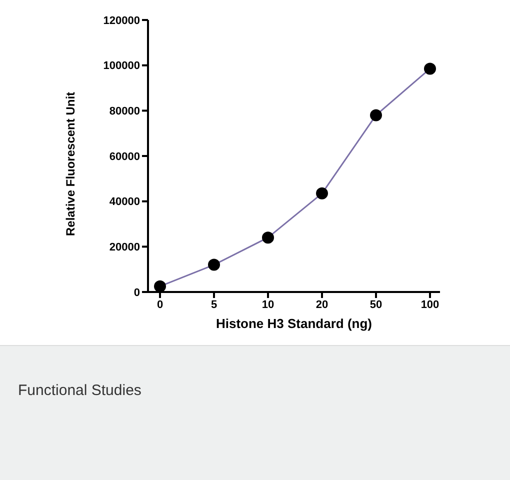 Image resolution: width=510 pixels, height=480 pixels. What do you see at coordinates (214, 304) in the screenshot?
I see `x-tick-label: 5` at bounding box center [214, 304].